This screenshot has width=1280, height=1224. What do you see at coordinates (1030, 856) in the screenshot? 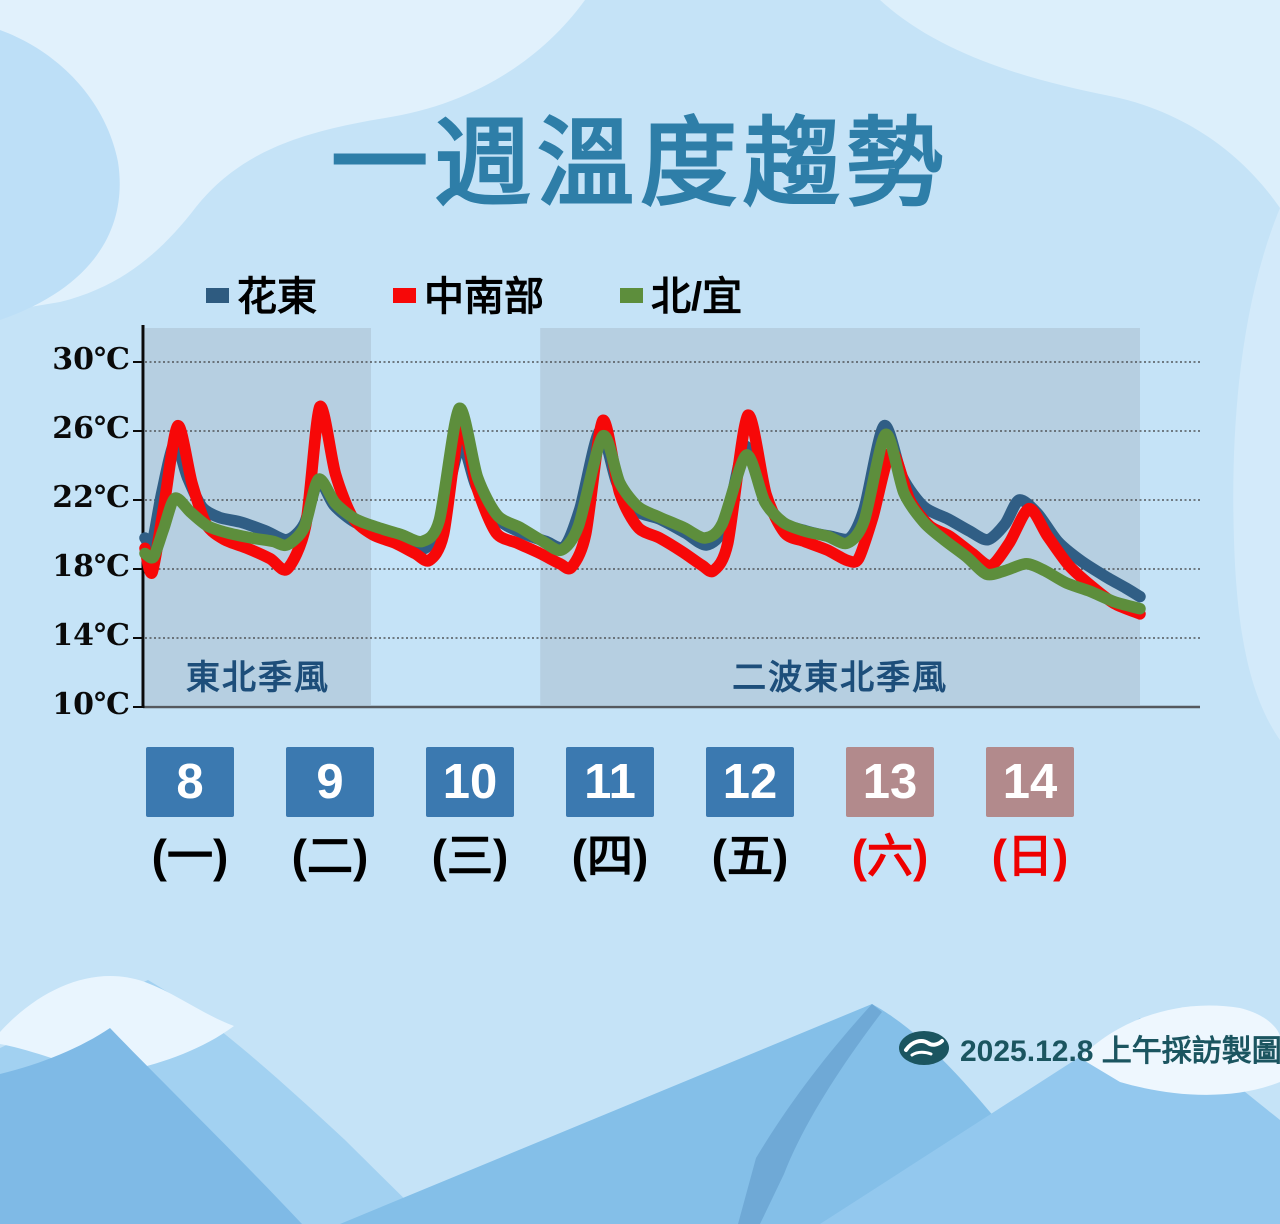
I see `dow-label-14: (日)` at bounding box center [1030, 856].